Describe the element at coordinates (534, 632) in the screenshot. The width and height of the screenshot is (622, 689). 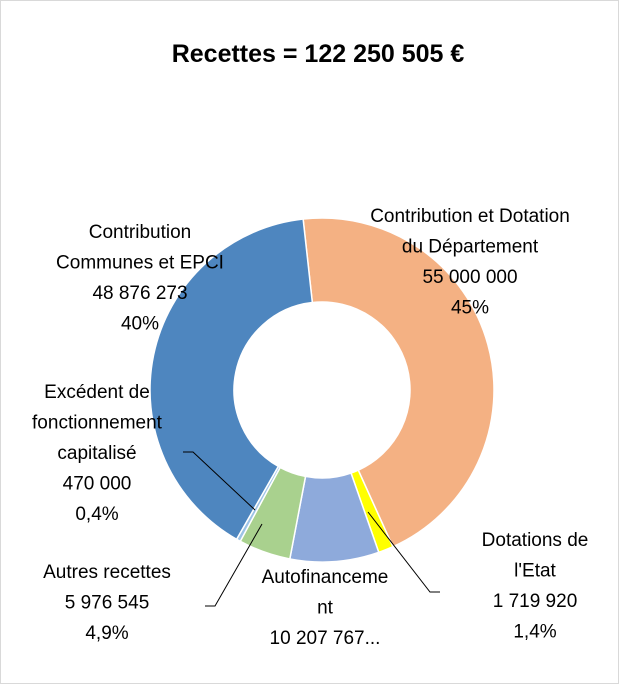
I see `percent-label: 1,4%` at that location.